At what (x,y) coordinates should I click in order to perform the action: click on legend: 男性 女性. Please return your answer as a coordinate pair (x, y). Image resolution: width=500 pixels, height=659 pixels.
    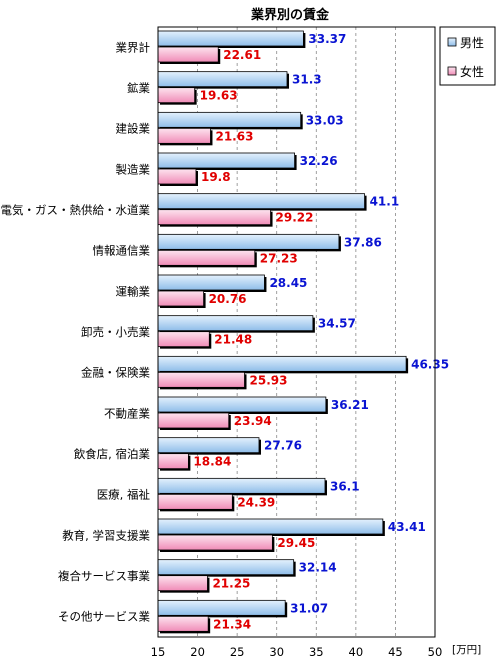
    Looking at the image, I should click on (467, 56).